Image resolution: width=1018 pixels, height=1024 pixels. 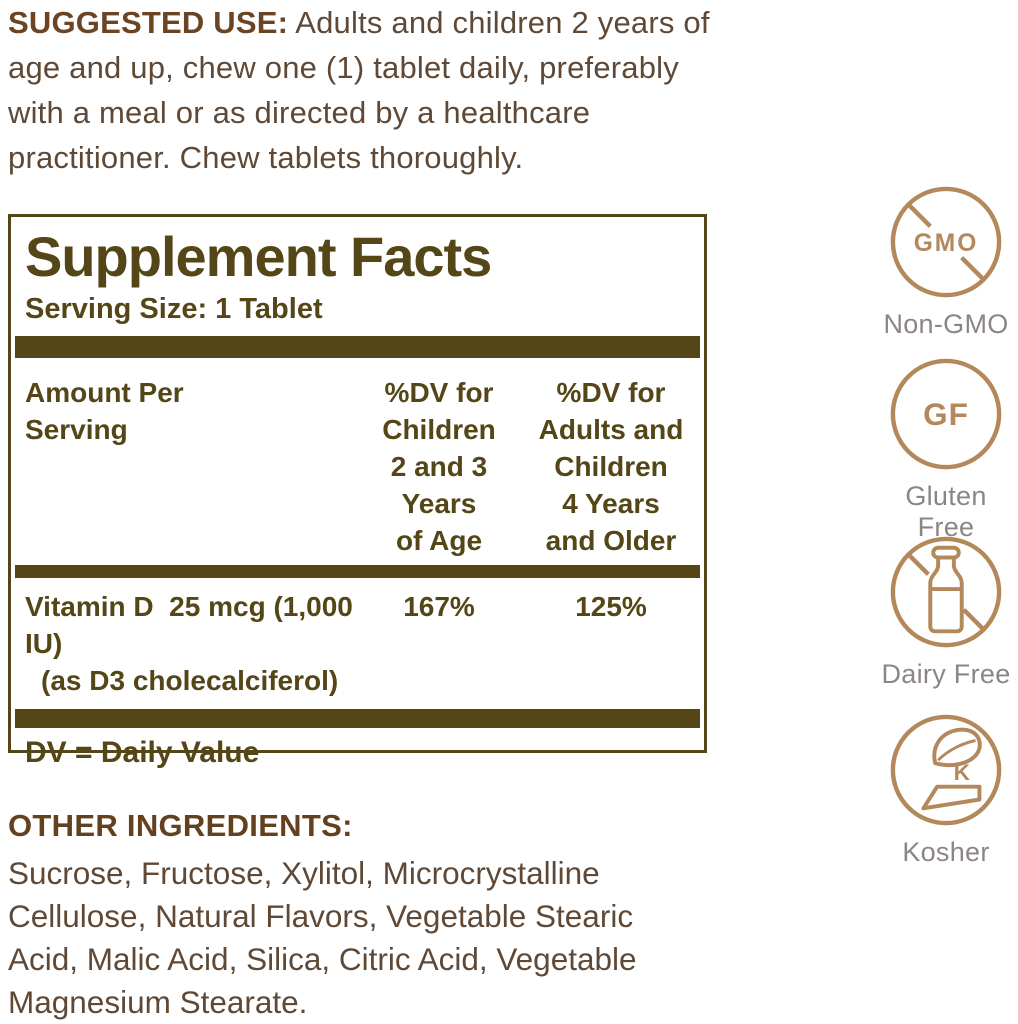 What do you see at coordinates (357, 347) in the screenshot?
I see `divider-bar-top` at bounding box center [357, 347].